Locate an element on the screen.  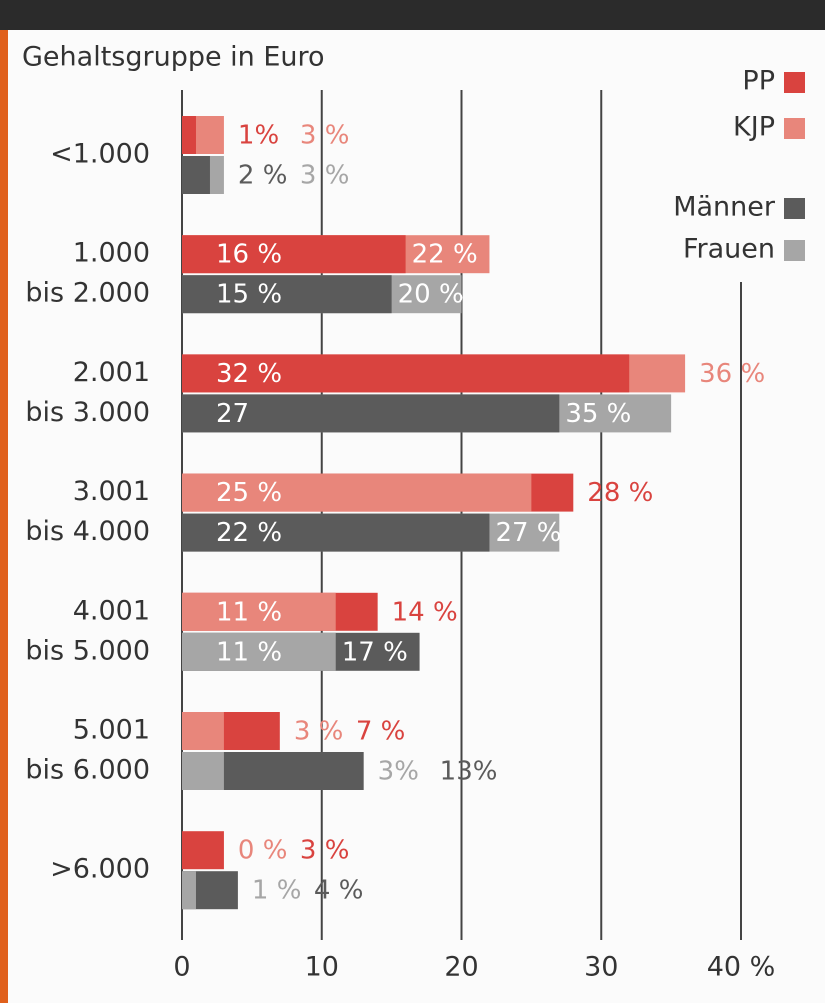
value-label: 32 % is located at coordinates (249, 374).